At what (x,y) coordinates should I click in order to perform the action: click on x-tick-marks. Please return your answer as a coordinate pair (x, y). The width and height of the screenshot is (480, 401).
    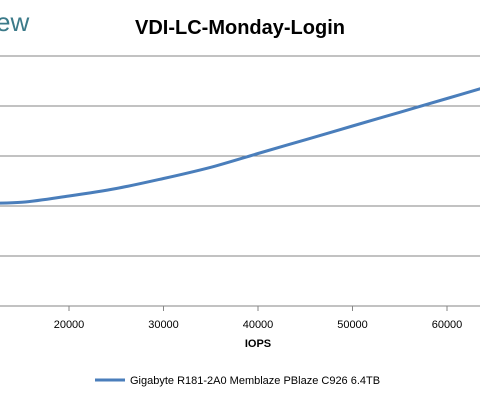
    Looking at the image, I should click on (258, 308).